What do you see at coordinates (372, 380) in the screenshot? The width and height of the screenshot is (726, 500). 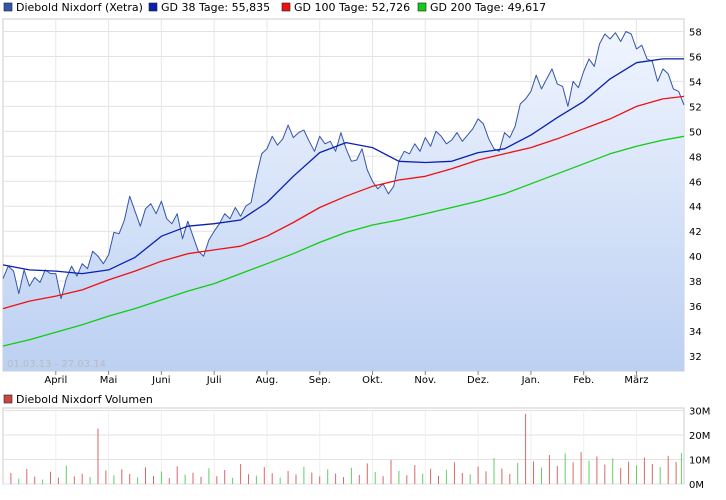 I see `x-tick-label: Okt.` at bounding box center [372, 380].